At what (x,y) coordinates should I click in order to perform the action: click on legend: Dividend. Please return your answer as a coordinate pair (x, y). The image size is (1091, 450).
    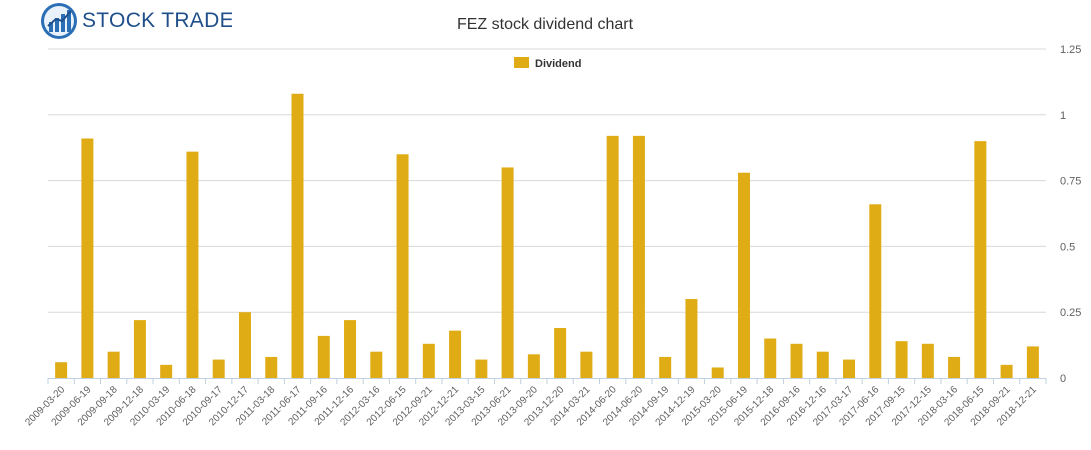
    Looking at the image, I should click on (547, 63).